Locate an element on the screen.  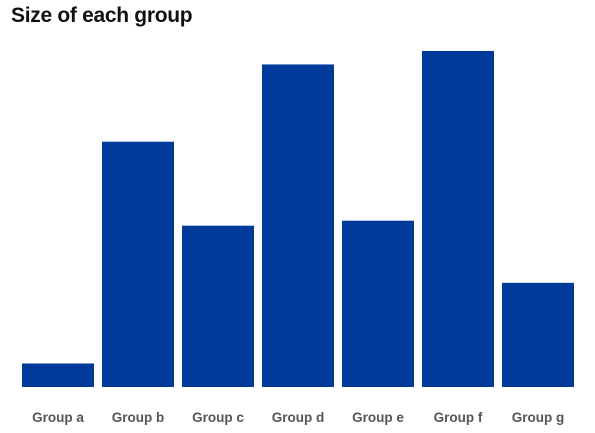
bar-group-g is located at coordinates (538, 335).